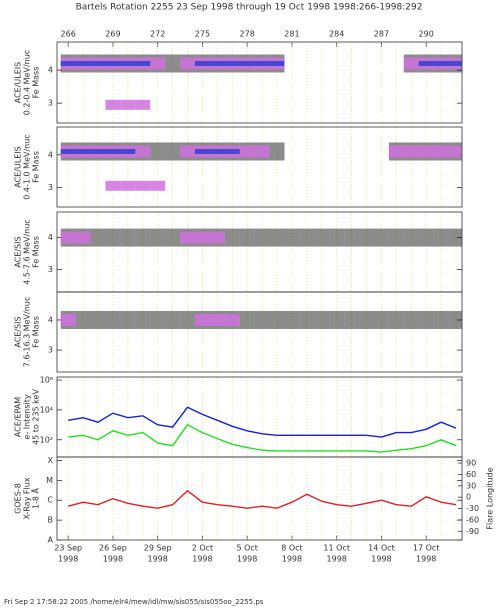  What do you see at coordinates (51, 520) in the screenshot?
I see `y-tick-label: B` at bounding box center [51, 520].